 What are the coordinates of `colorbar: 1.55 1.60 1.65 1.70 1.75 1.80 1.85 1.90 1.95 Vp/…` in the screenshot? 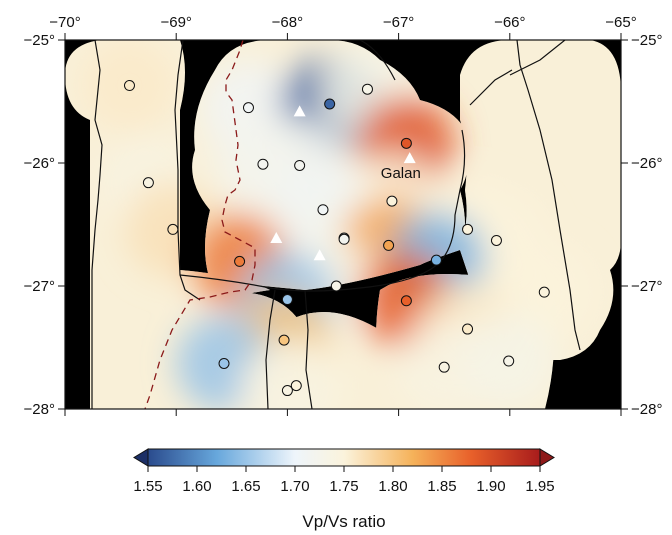 It's located at (344, 489).